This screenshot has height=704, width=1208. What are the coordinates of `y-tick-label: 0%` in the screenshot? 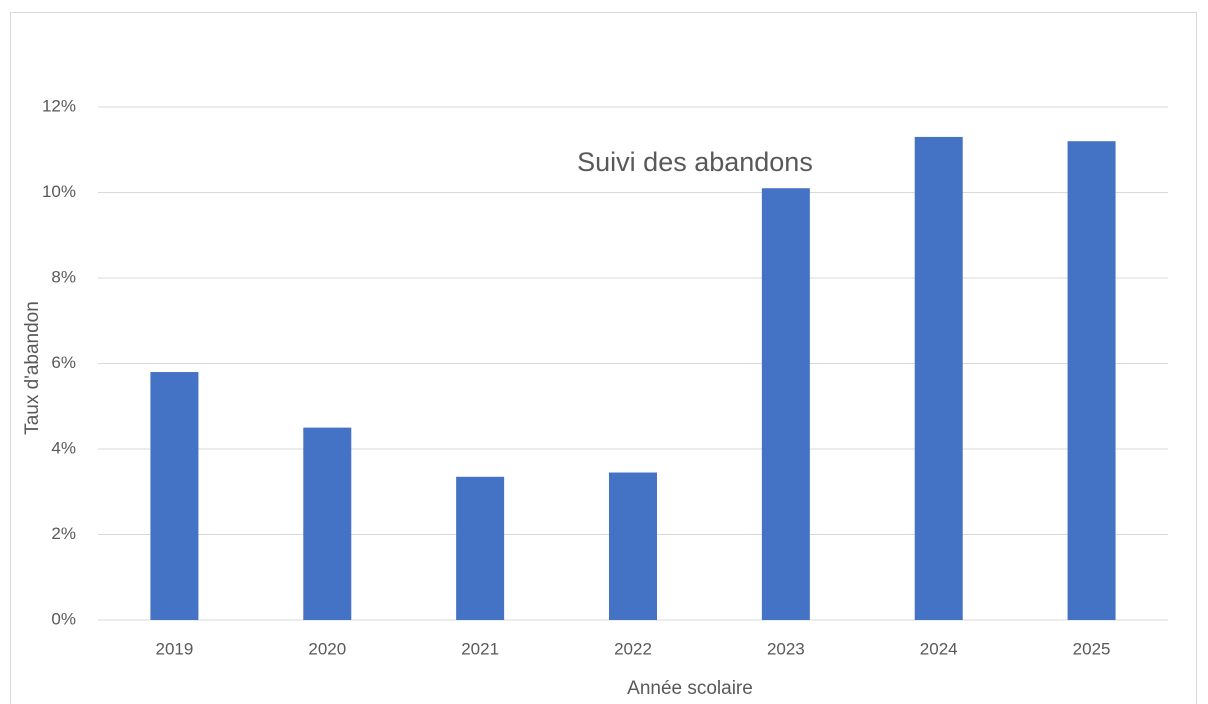 It's located at (63, 618).